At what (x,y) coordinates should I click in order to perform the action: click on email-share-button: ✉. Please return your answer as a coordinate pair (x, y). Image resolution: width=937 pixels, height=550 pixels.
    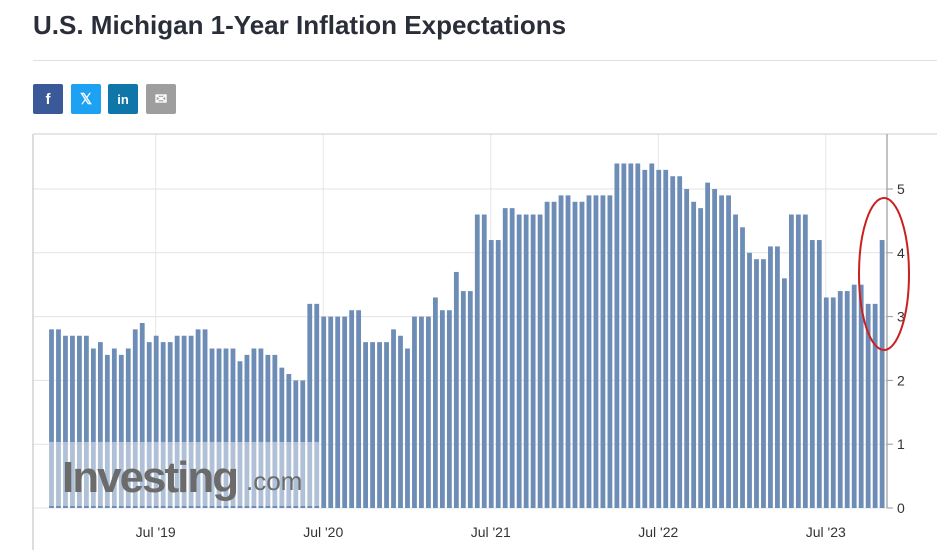
    Looking at the image, I should click on (161, 99).